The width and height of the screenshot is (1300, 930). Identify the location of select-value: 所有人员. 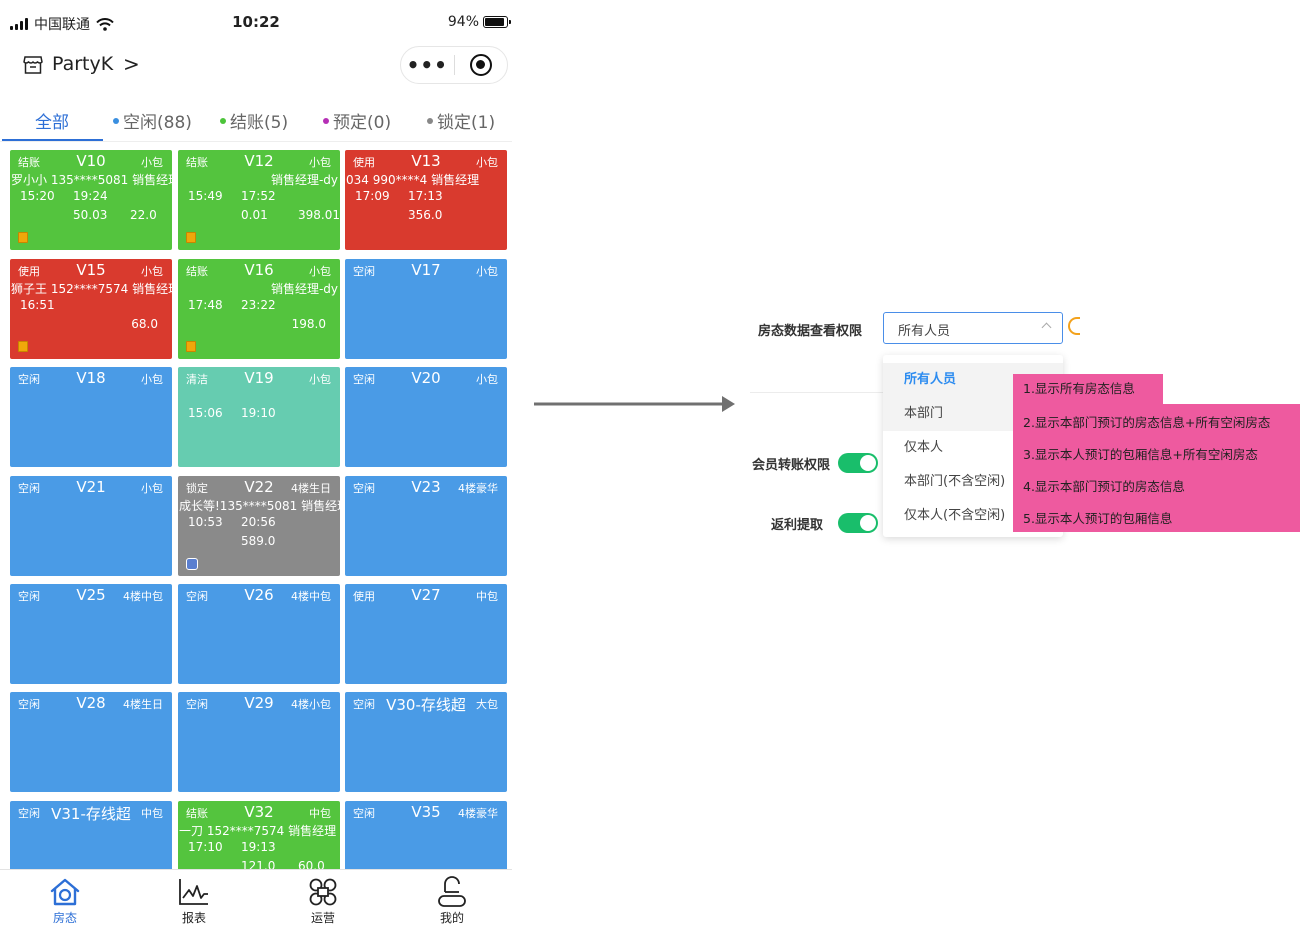
(924, 331).